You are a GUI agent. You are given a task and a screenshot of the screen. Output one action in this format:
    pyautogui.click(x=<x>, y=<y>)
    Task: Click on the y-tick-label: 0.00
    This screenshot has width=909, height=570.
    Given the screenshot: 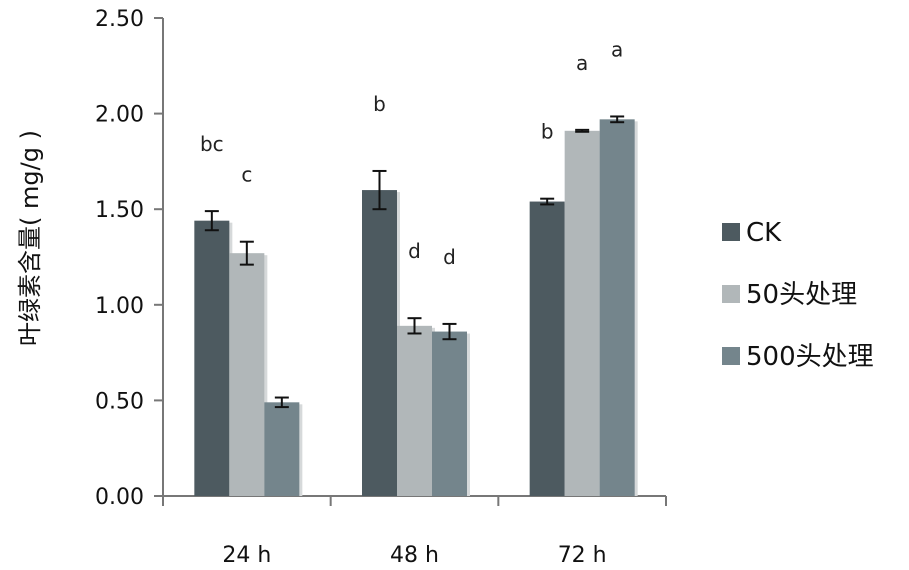 What is the action you would take?
    pyautogui.click(x=119, y=497)
    